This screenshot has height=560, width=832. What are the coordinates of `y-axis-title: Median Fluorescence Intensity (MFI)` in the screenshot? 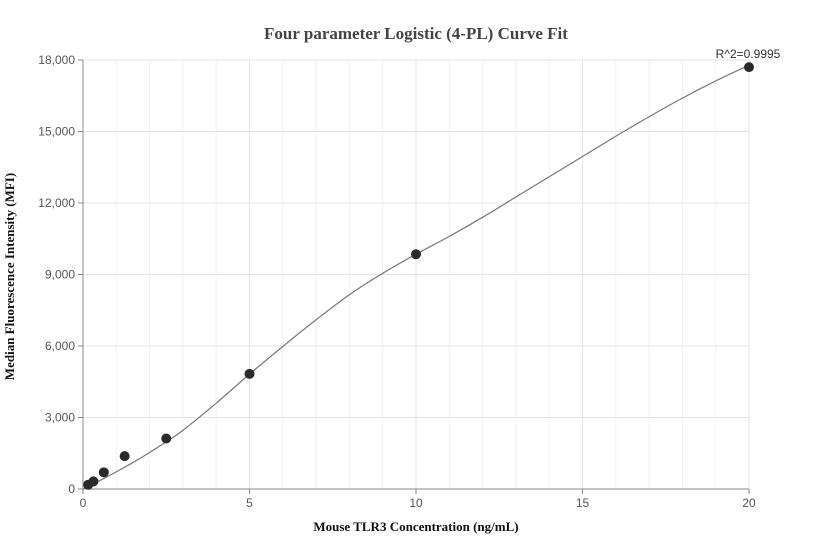 It's located at (9, 276).